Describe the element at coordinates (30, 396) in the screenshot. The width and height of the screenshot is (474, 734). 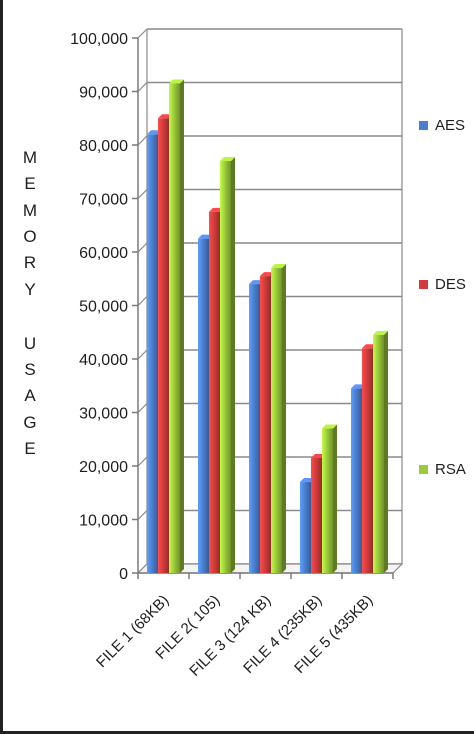
I see `y-label-letter: A` at that location.